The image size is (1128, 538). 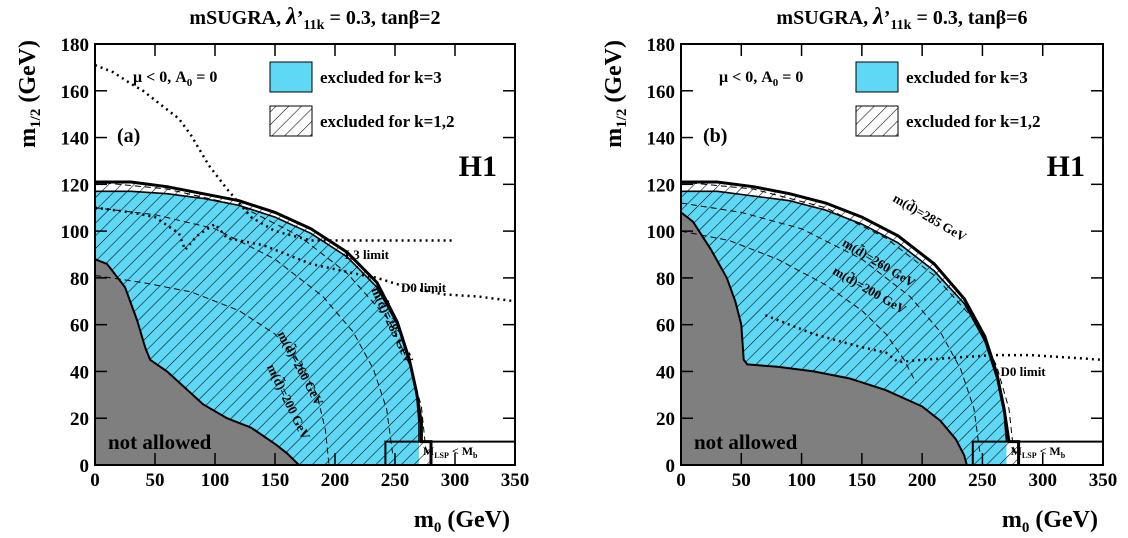 I want to click on panel-letter: (a), so click(x=128, y=136).